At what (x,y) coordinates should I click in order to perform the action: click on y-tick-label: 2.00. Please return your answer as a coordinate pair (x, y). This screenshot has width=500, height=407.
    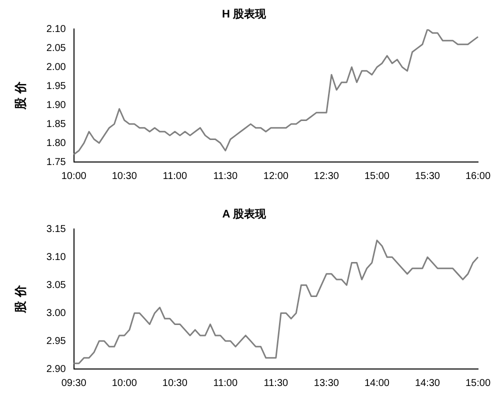
    Looking at the image, I should click on (56, 67).